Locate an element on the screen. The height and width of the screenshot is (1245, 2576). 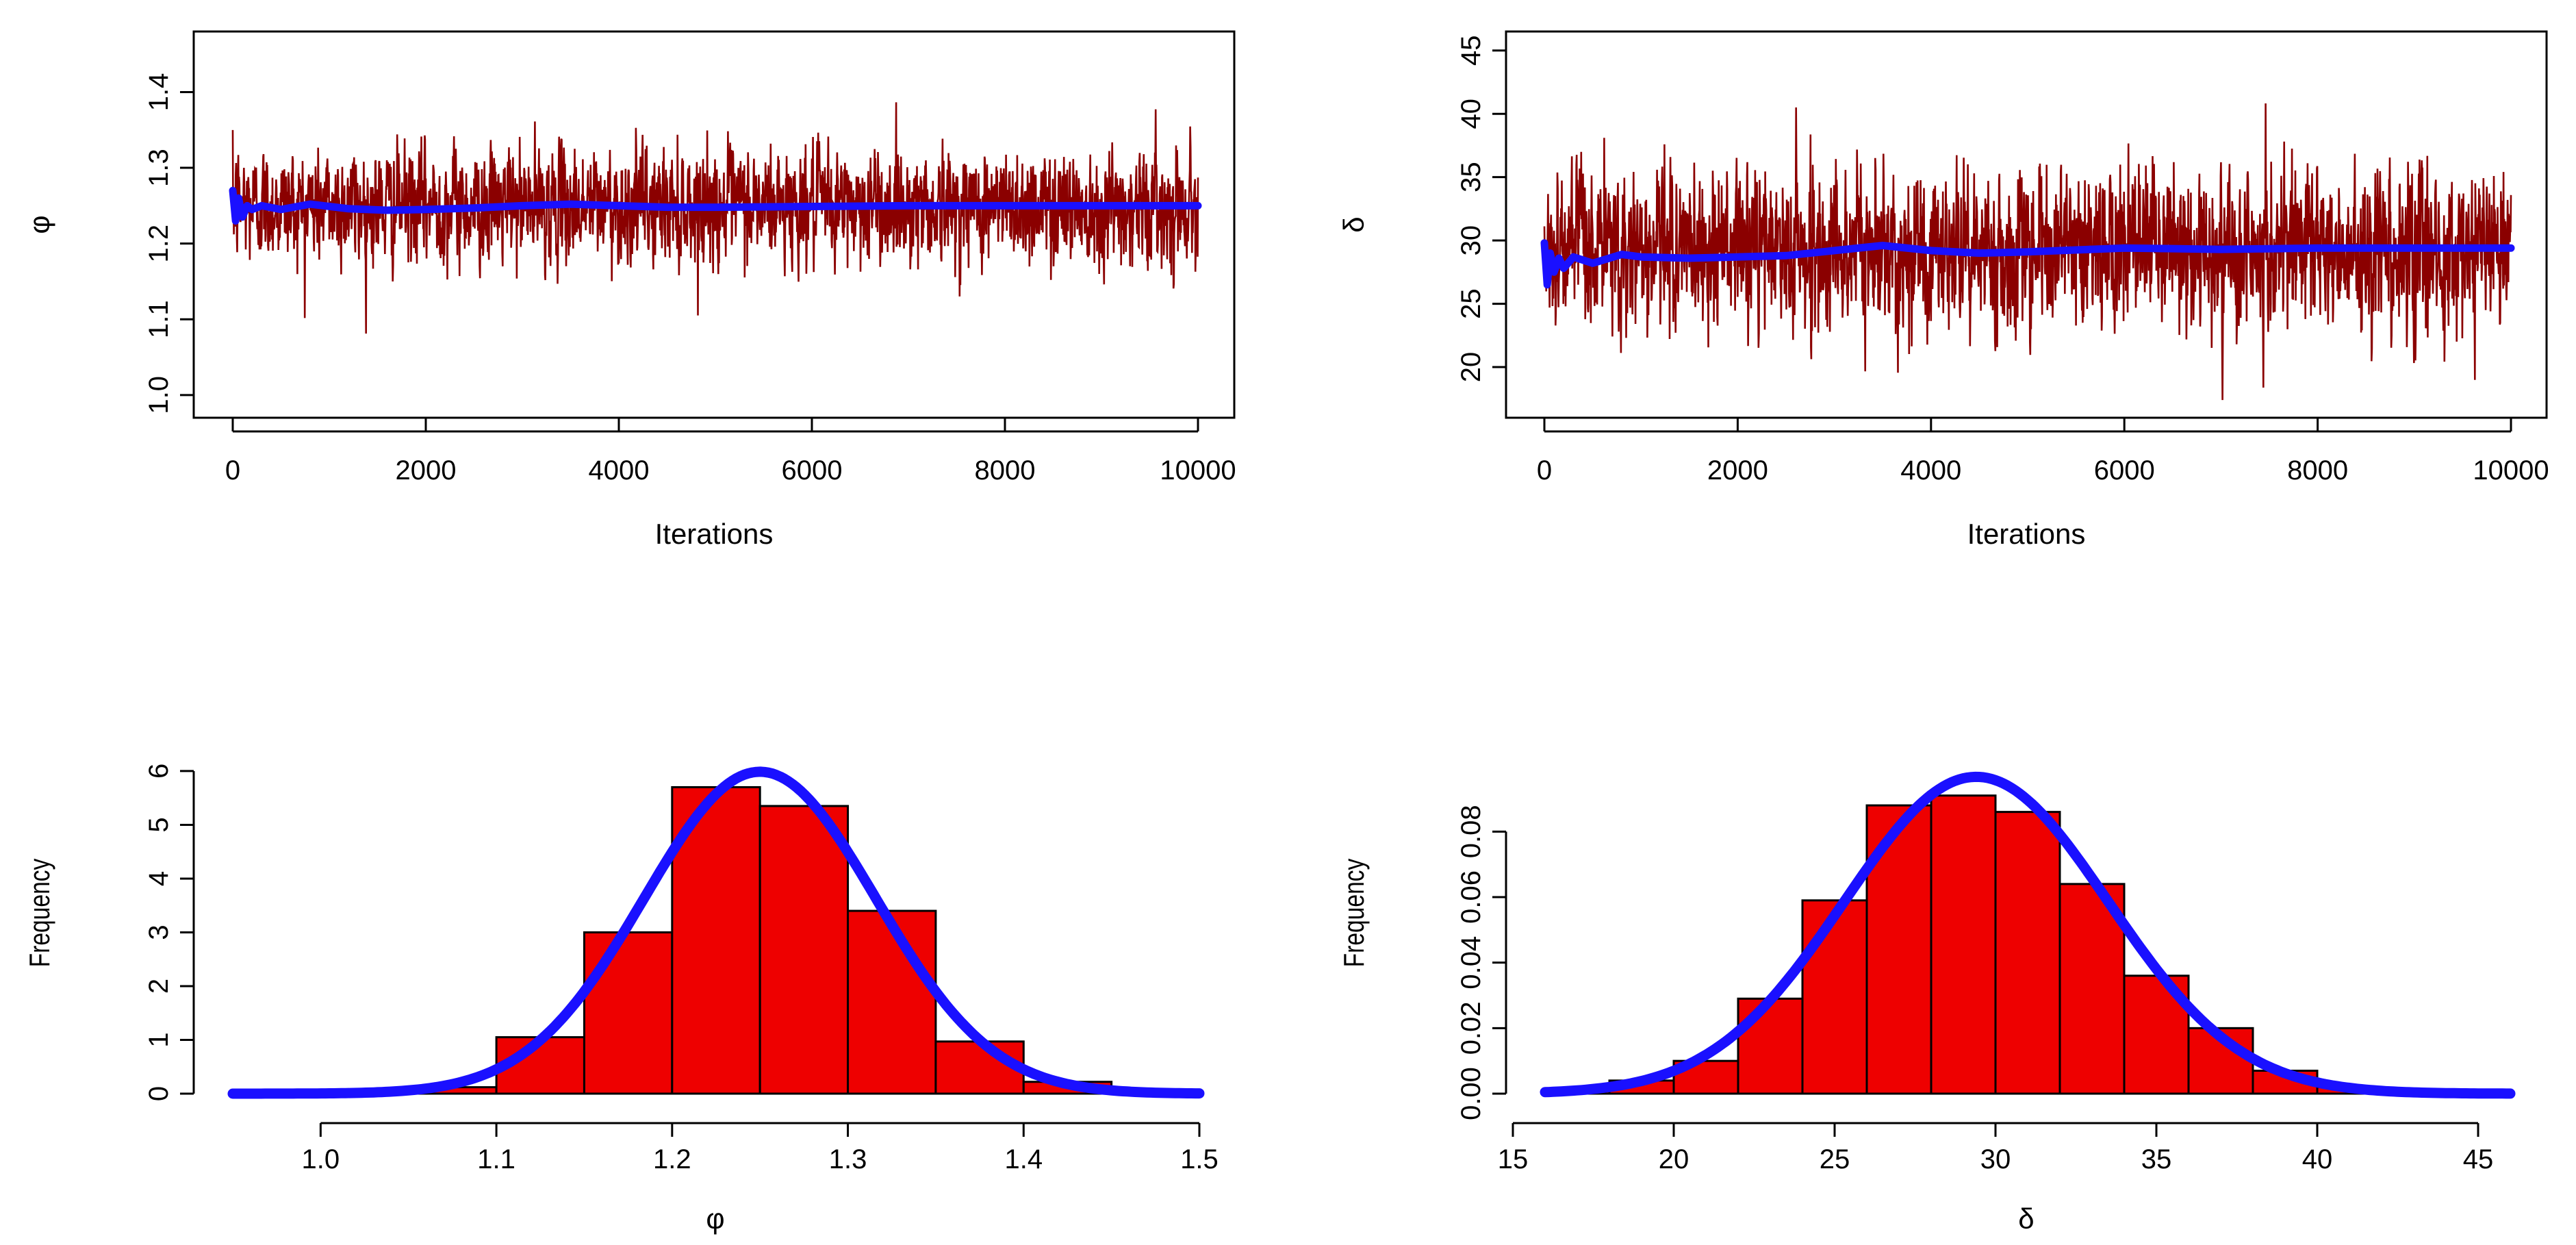
delta-hist-x-tick-label: 35 is located at coordinates (2156, 1159).